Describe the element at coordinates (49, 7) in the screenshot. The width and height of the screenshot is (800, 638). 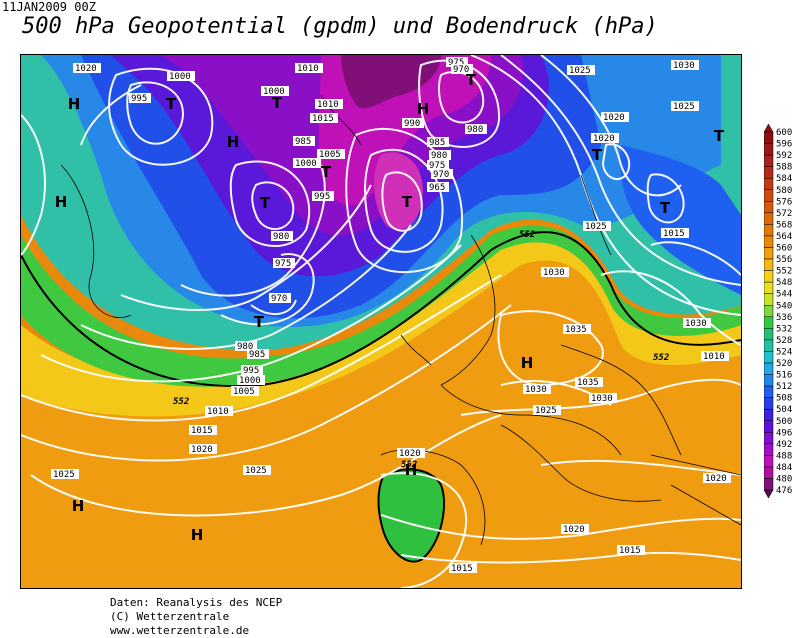
I see `map-date: 11JAN2009 00Z` at that location.